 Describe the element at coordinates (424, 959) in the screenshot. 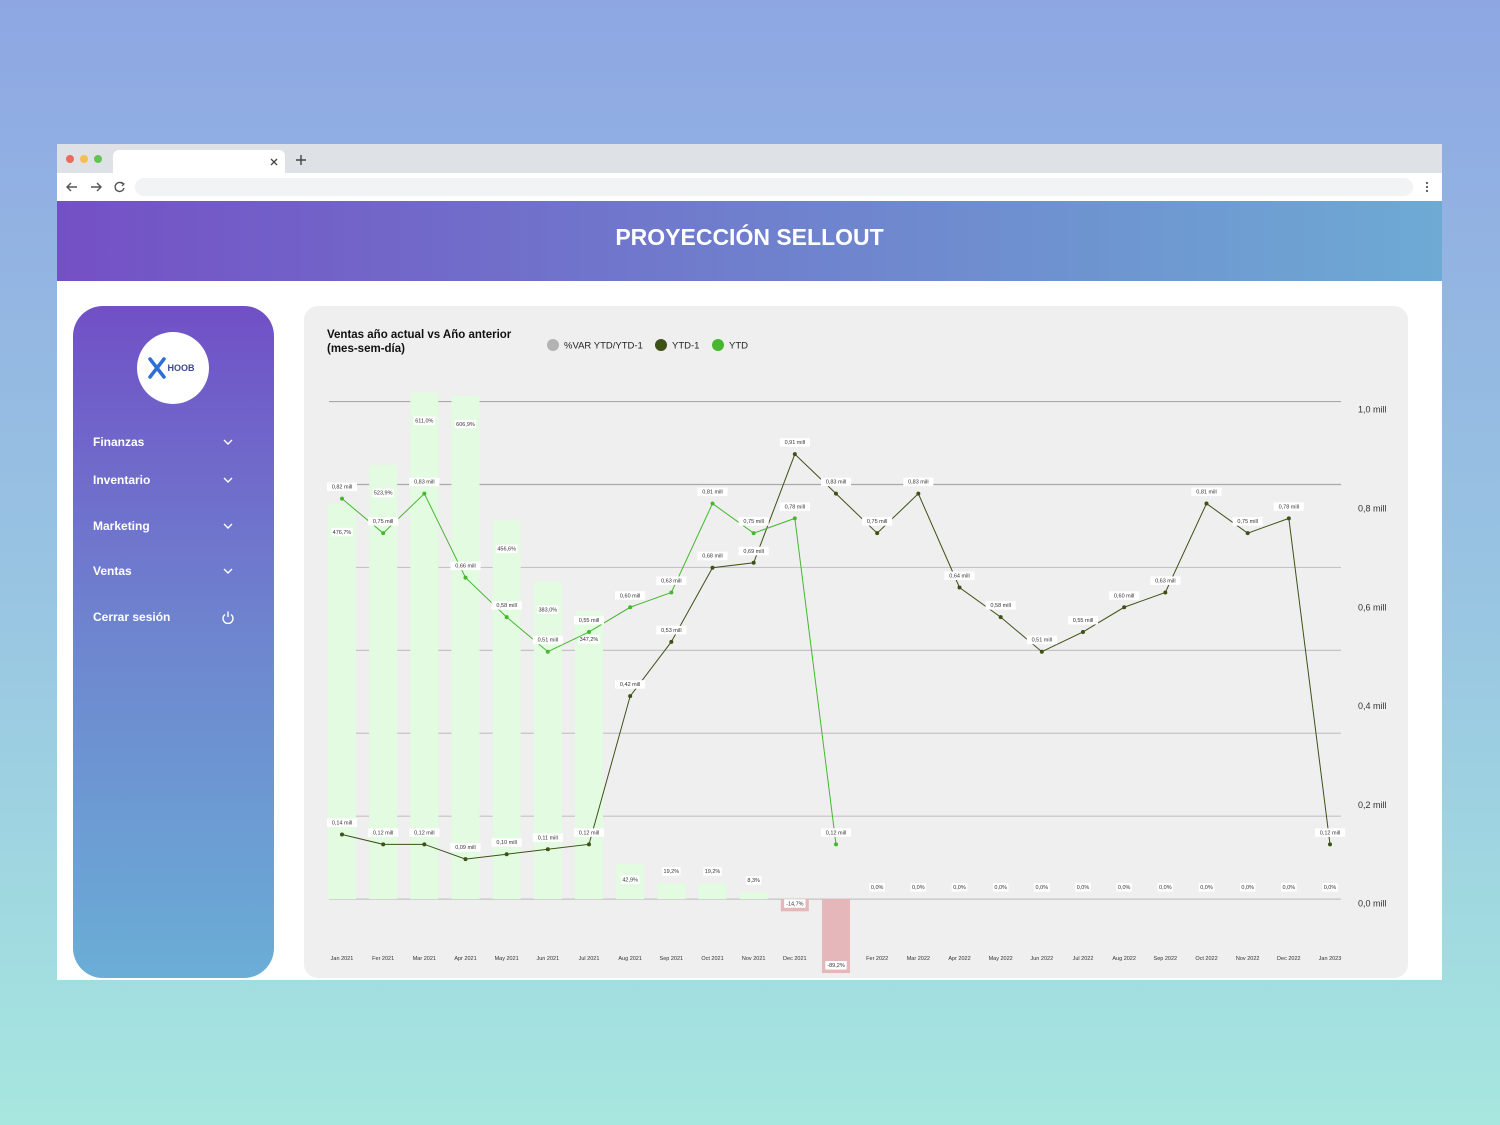

I see `x-tick-label: Mar 2021` at that location.